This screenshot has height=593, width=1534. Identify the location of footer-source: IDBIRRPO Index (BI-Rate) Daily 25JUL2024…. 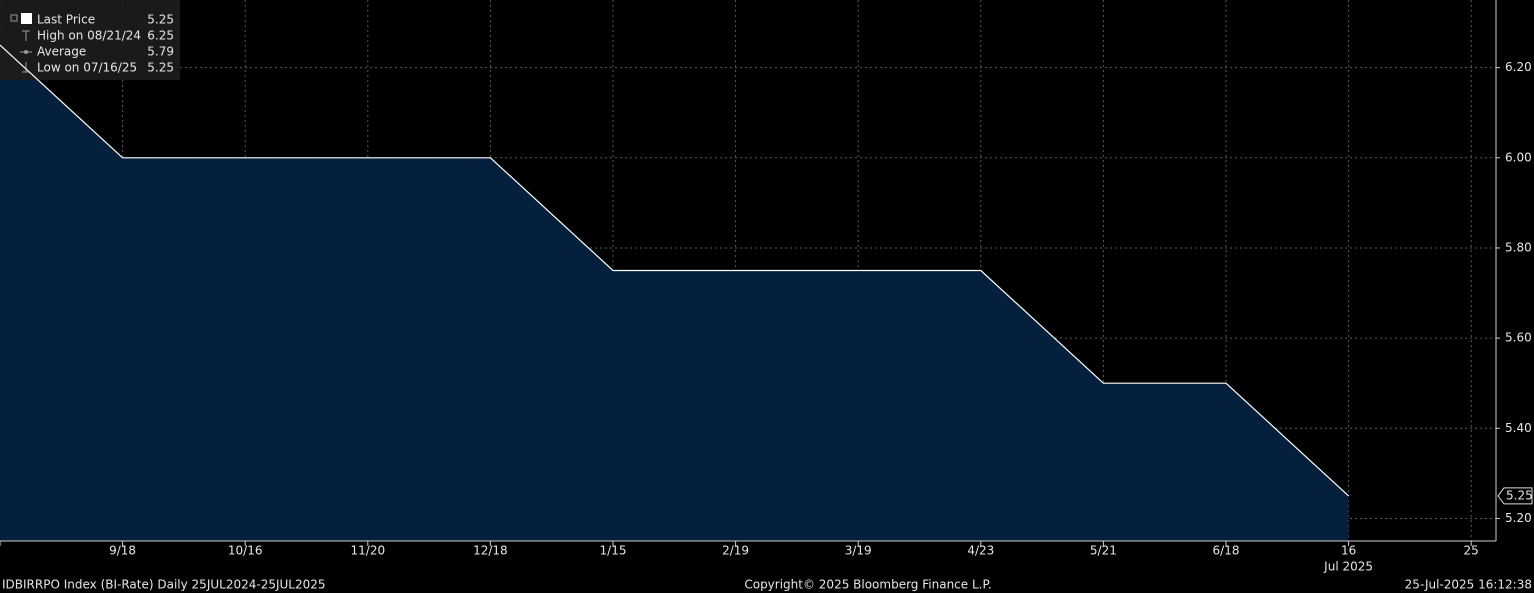
(164, 585).